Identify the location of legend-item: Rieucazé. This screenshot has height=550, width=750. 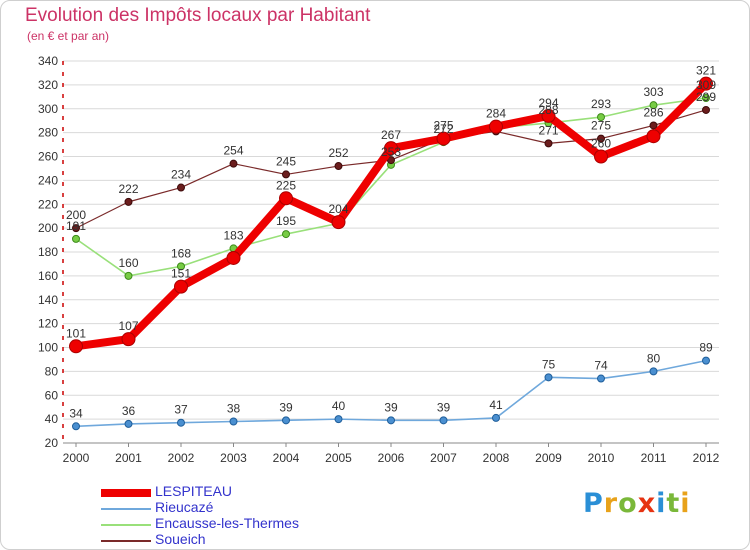
(231, 507).